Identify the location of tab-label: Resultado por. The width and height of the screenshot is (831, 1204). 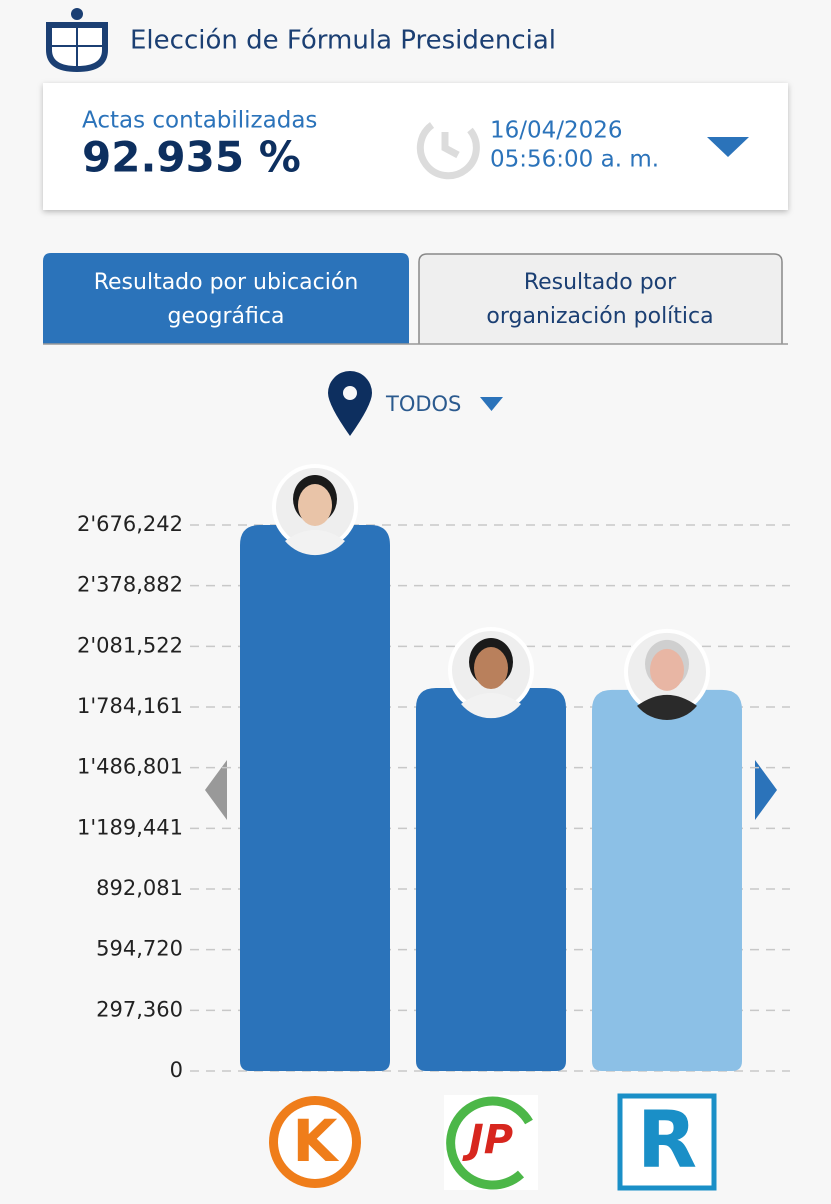
(600, 282).